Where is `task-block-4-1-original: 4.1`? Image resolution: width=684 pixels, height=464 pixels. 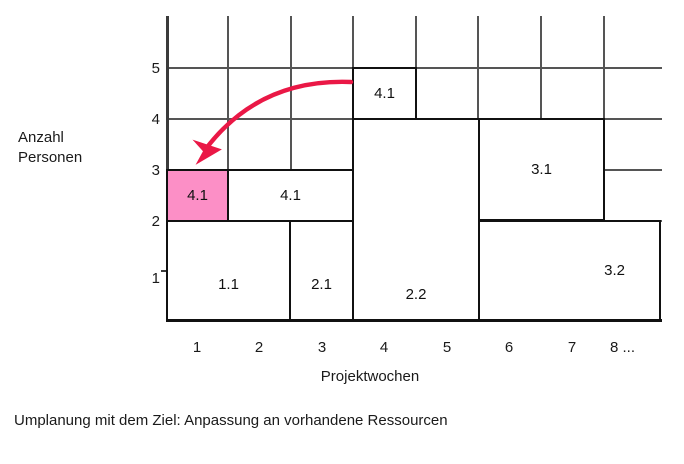
task-block-4-1-original: 4.1 is located at coordinates (290, 195).